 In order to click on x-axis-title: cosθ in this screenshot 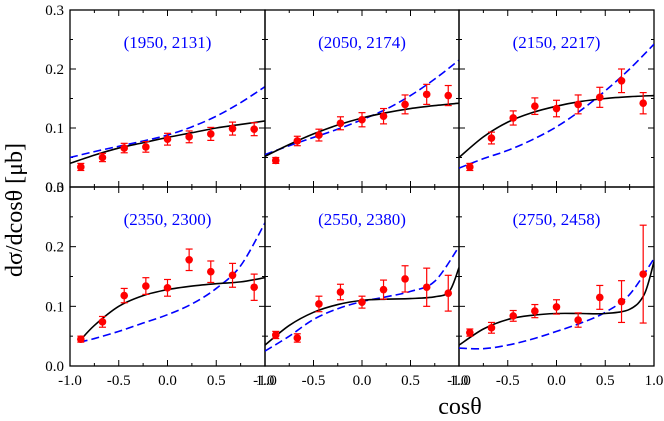, I will do `click(460, 407)`.